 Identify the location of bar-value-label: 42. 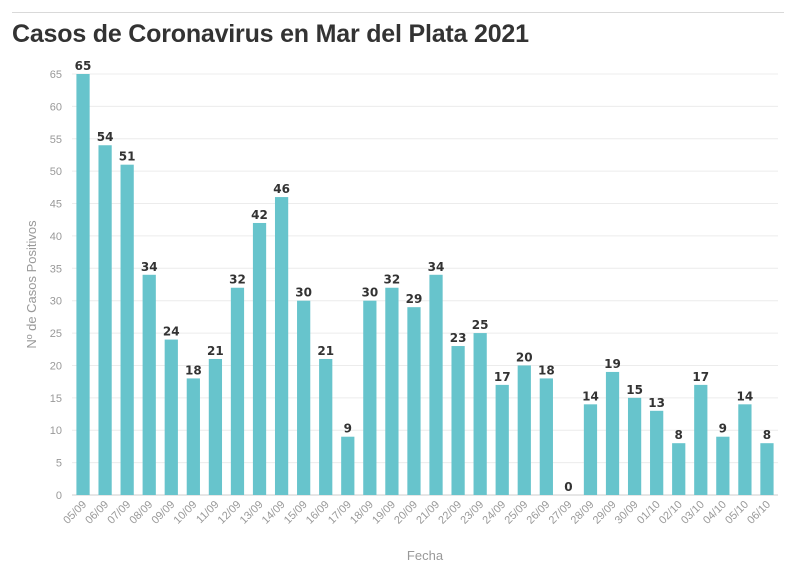
(259, 215).